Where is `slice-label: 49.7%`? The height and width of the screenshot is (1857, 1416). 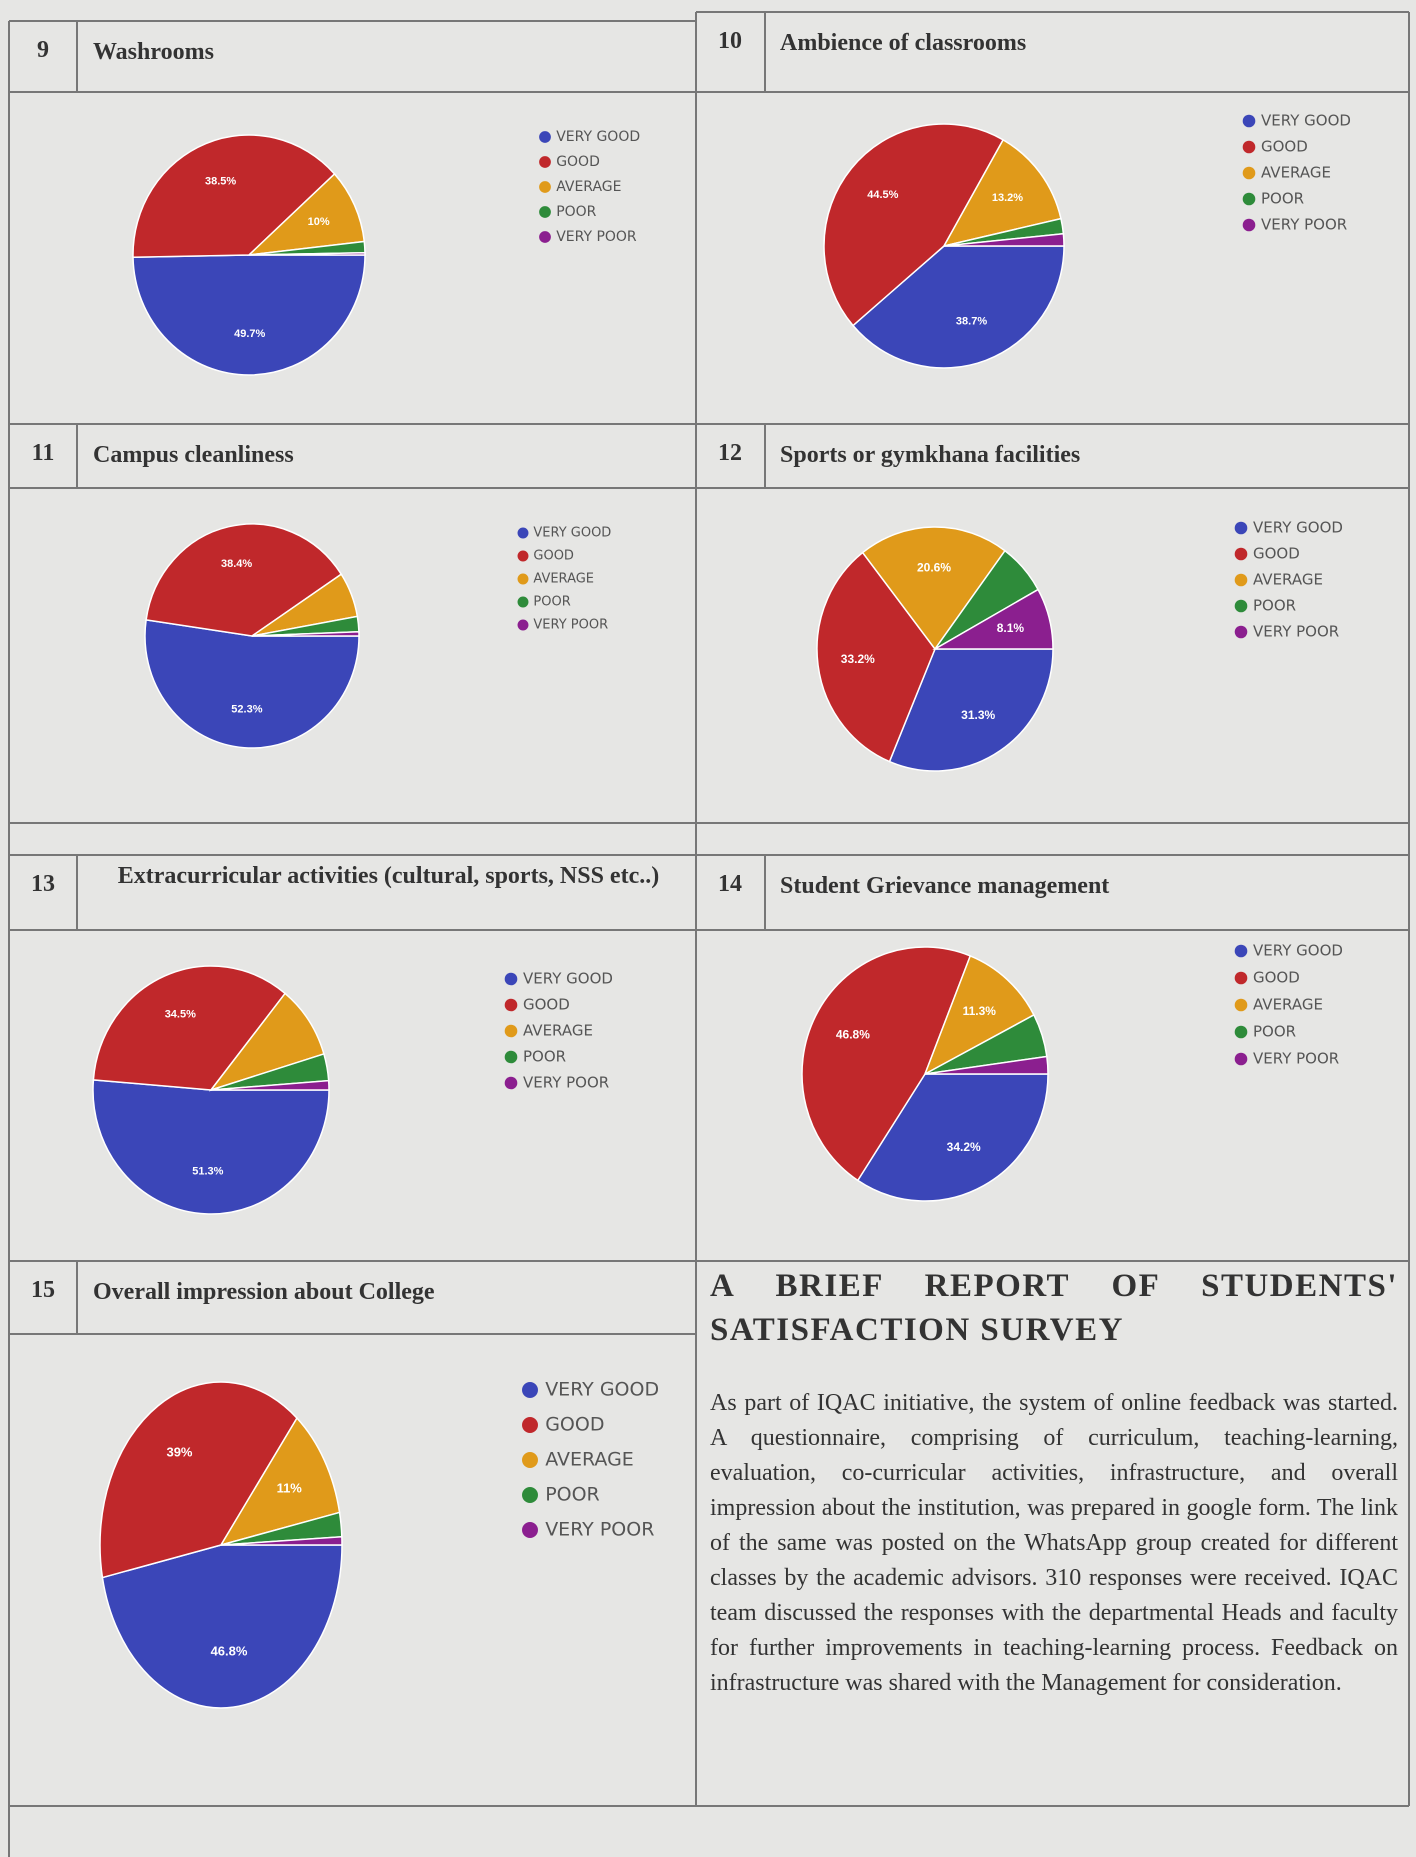 slice-label: 49.7% is located at coordinates (249, 334).